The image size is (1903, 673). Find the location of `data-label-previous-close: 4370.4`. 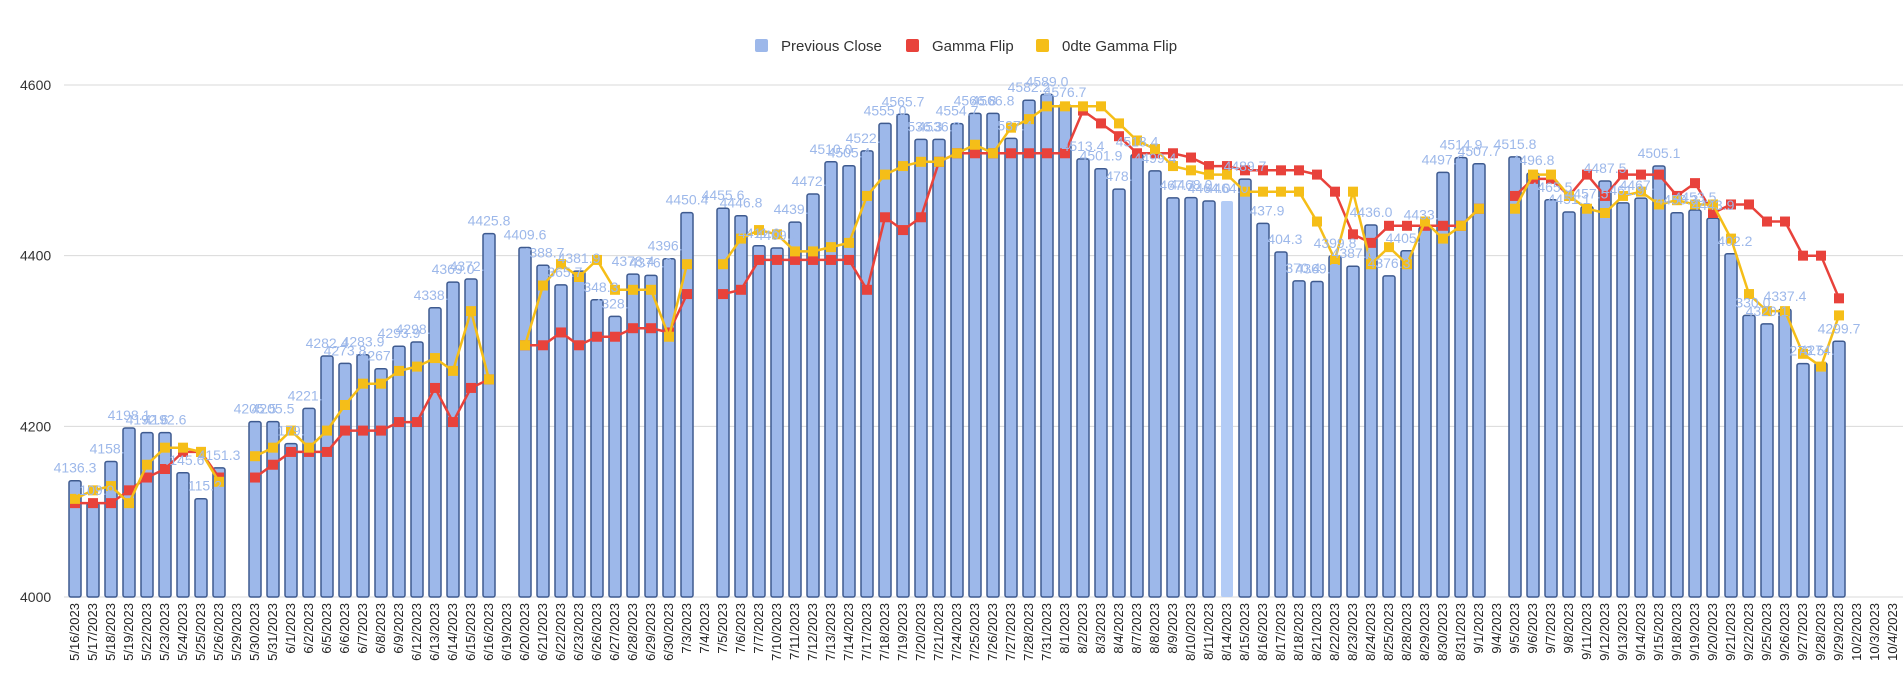

data-label-previous-close: 4370.4 is located at coordinates (1299, 268).